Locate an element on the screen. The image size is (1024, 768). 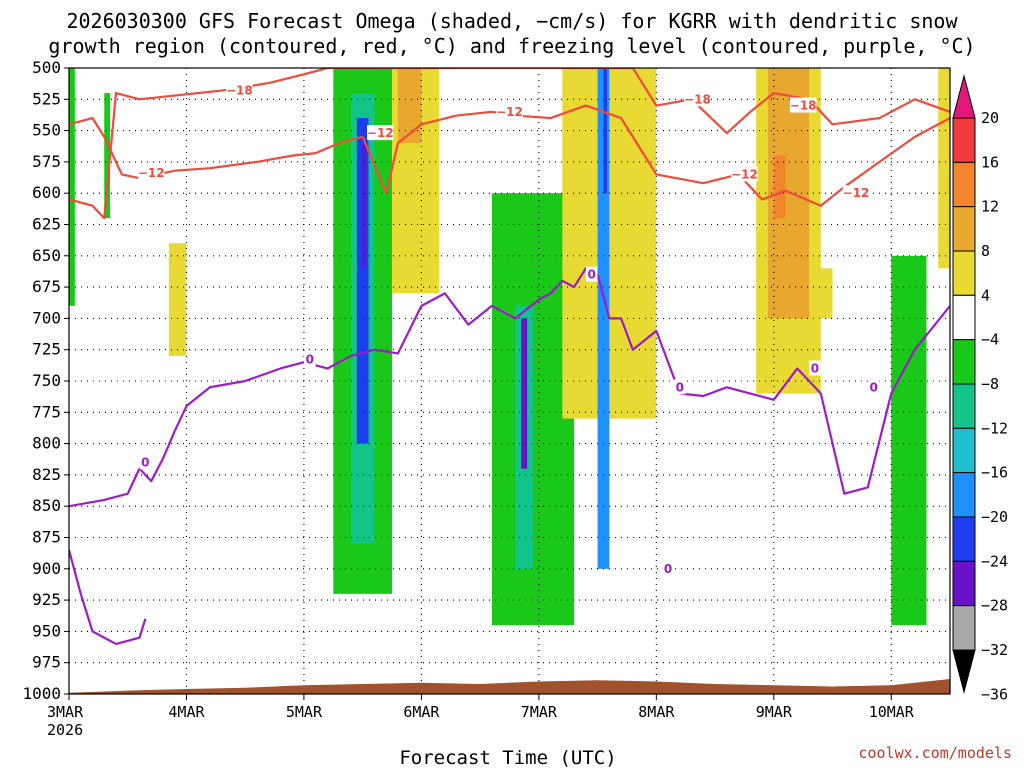
colorbar-tick-label: −36 is located at coordinates (994, 694).